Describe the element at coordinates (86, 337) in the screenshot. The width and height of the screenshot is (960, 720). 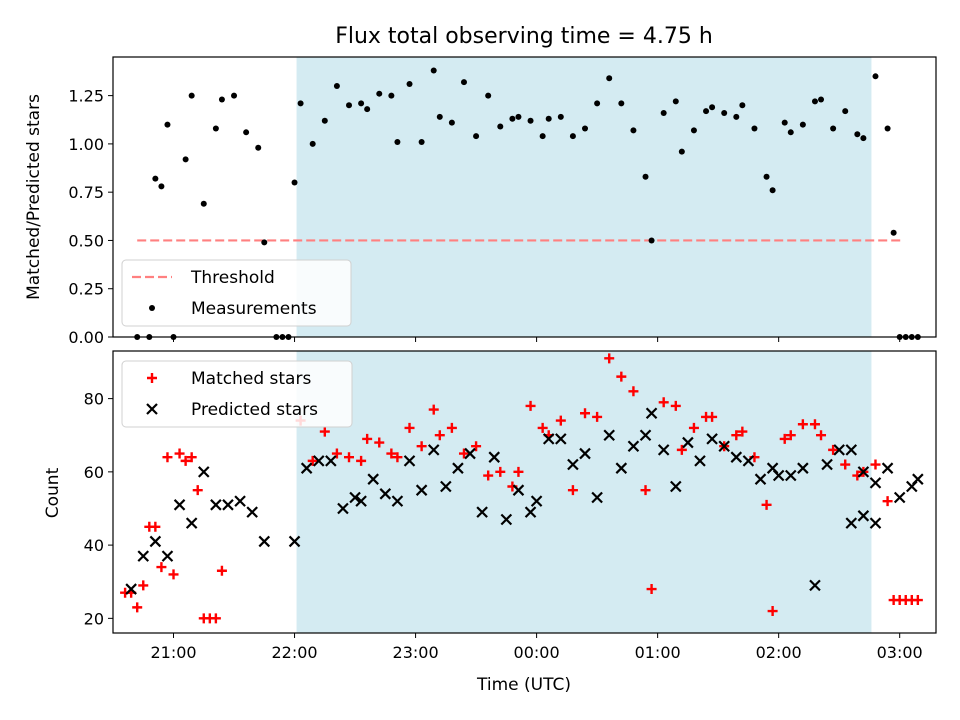
I see `y-tick-label: 0.00` at that location.